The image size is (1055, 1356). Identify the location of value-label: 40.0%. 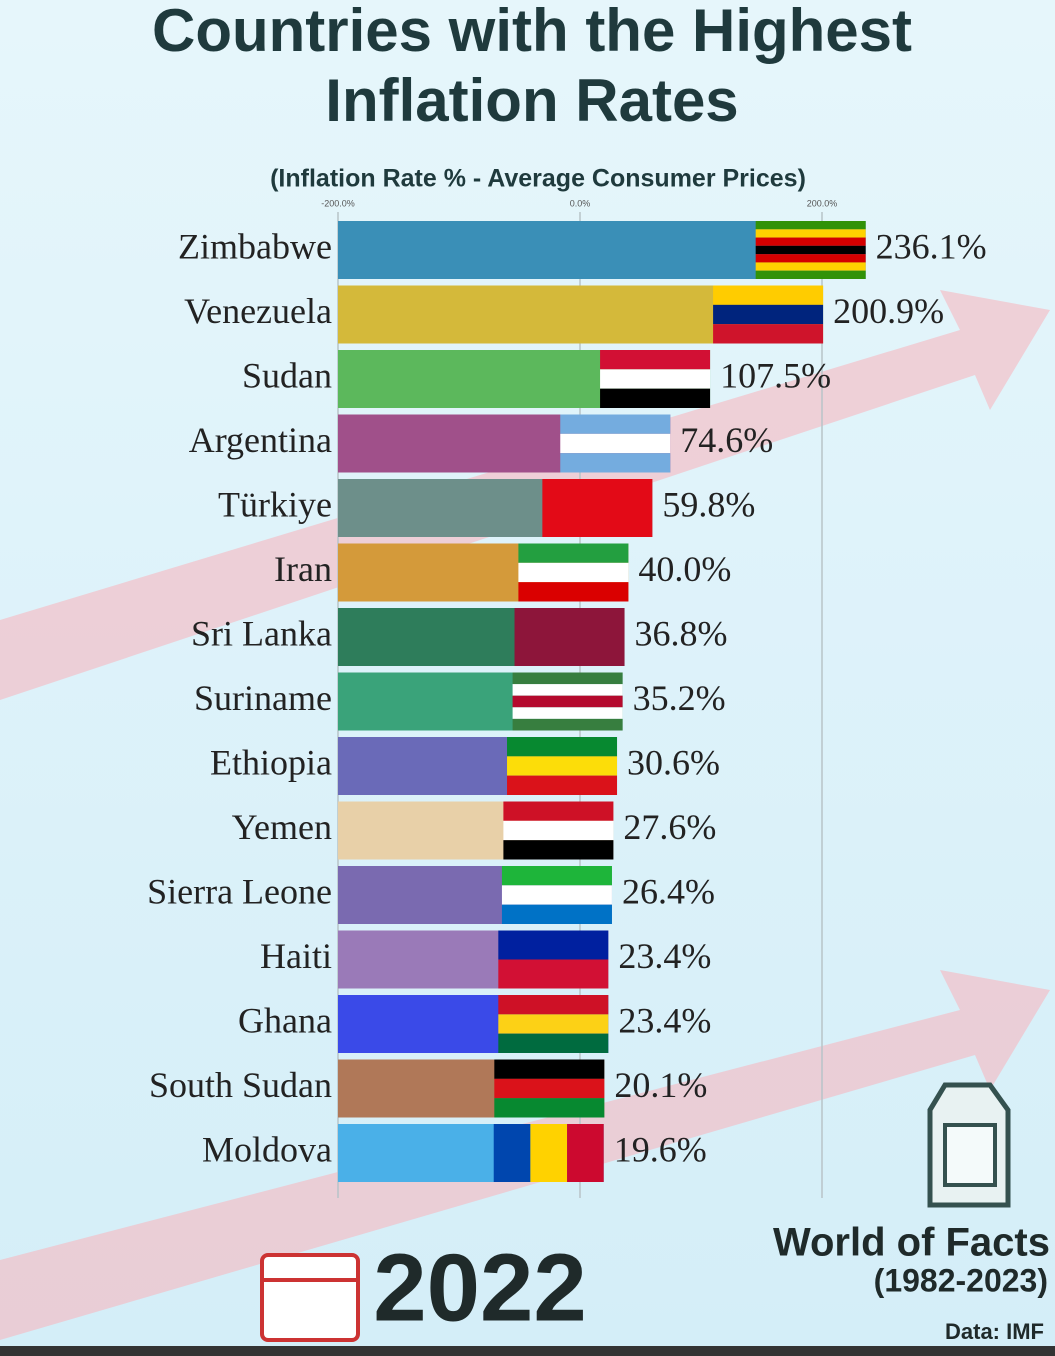
(684, 569).